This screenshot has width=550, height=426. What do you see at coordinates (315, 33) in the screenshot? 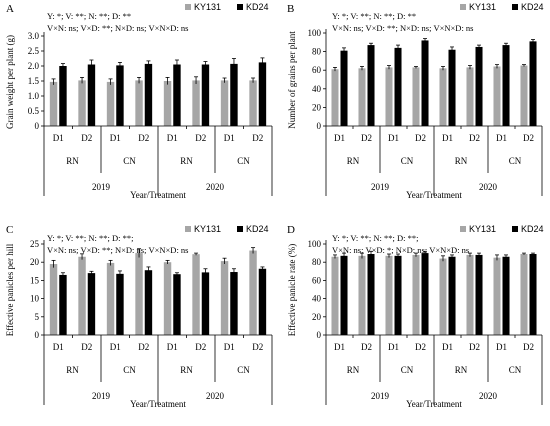
I see `y-tick-label: 100` at bounding box center [315, 33].